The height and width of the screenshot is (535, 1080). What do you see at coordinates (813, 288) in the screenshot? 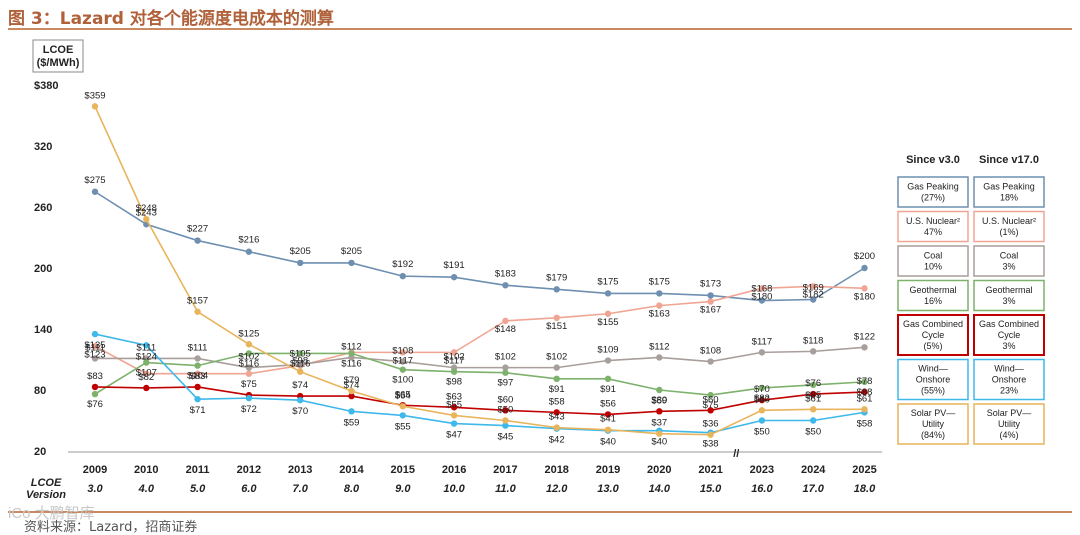
I see `data-label-gas-peaking: $169` at bounding box center [813, 288].